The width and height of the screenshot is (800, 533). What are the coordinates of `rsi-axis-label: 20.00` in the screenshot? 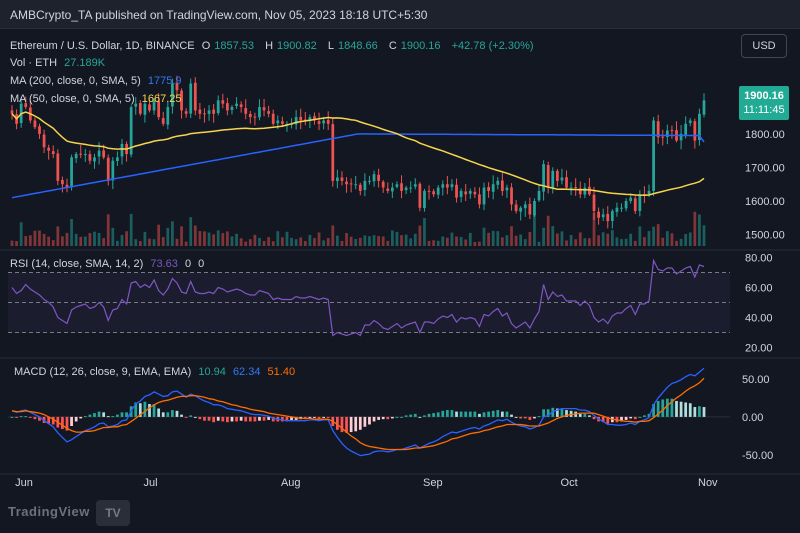 It's located at (759, 349).